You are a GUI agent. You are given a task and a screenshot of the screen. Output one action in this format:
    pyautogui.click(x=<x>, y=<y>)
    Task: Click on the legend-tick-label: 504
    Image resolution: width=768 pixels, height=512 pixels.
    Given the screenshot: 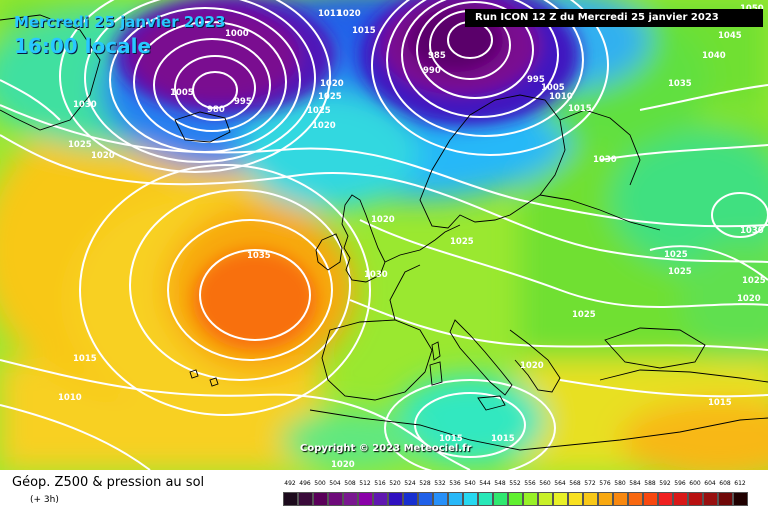 What is the action you would take?
    pyautogui.click(x=335, y=483)
    